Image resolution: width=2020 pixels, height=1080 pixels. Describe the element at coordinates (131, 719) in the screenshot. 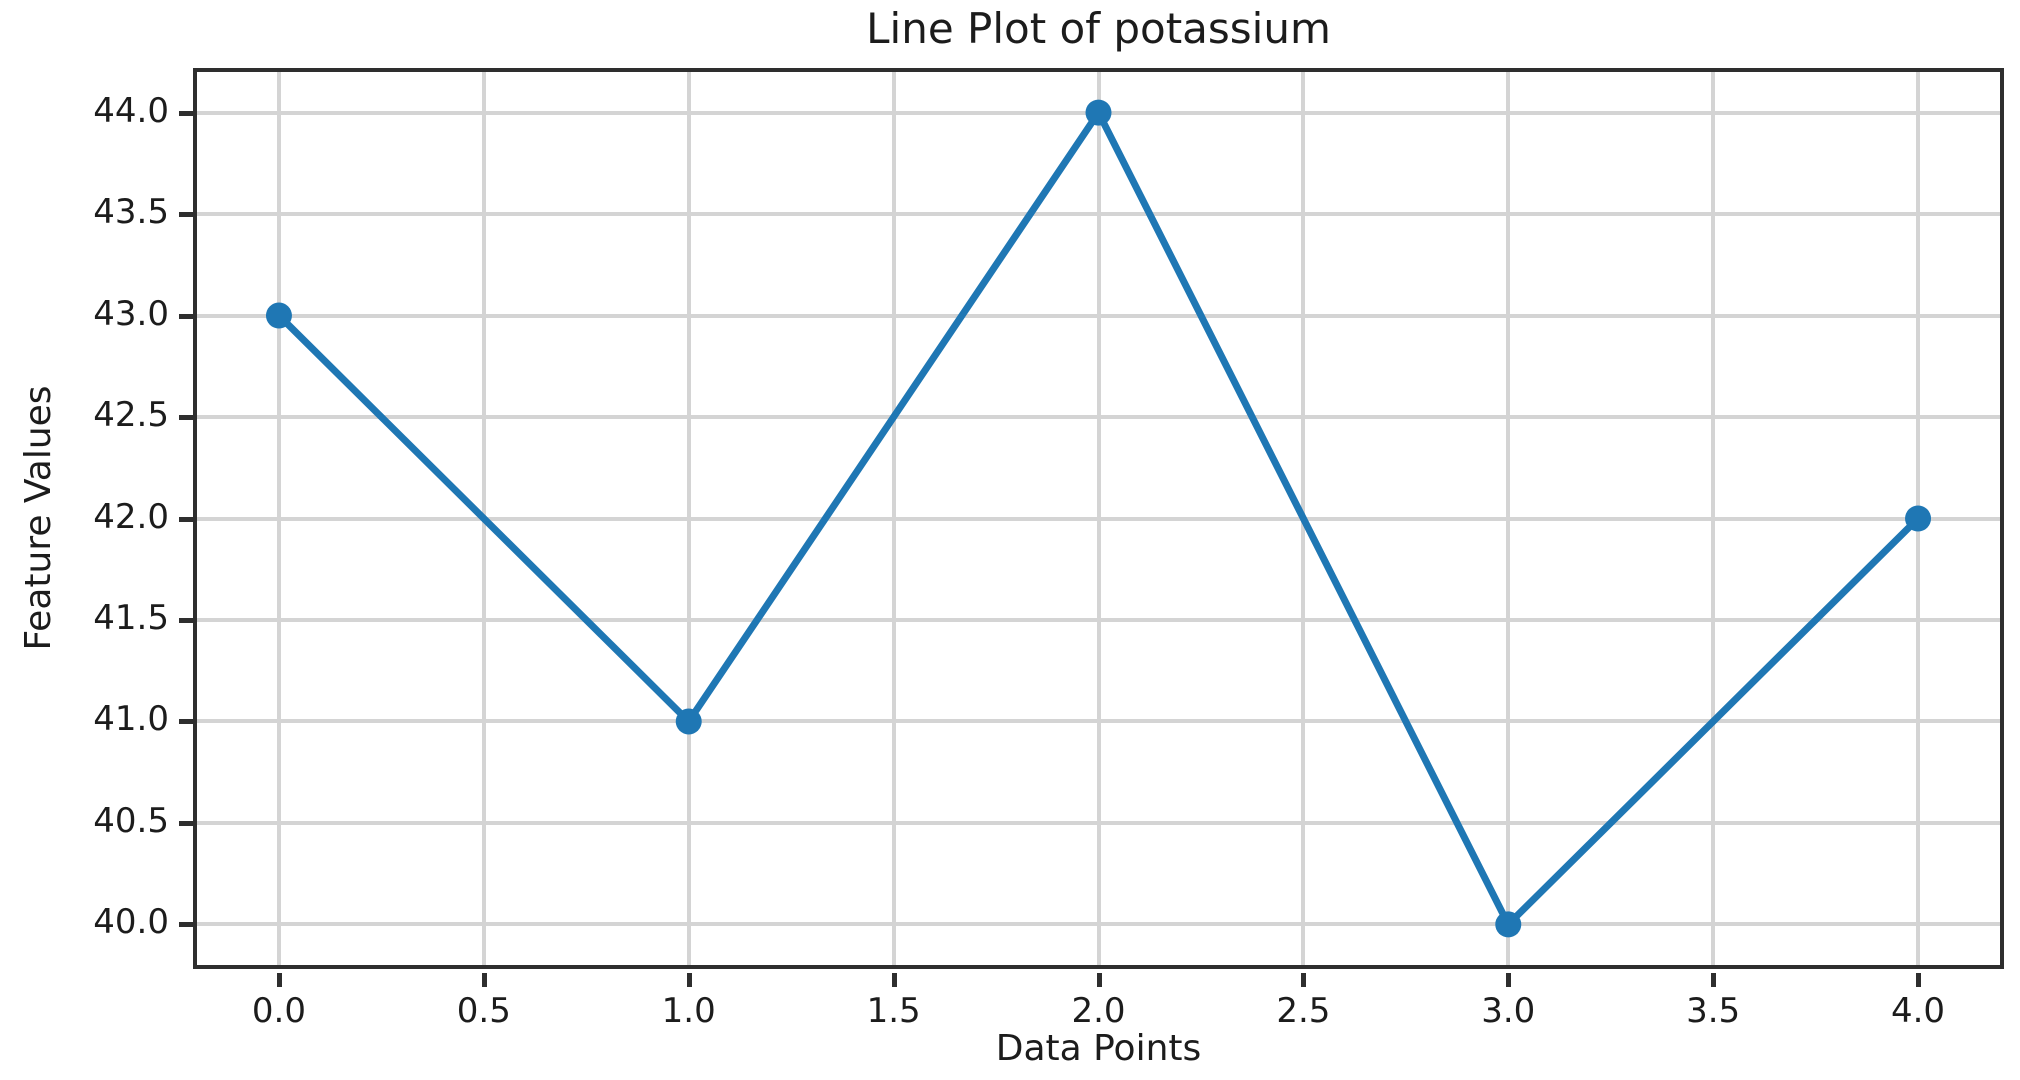

I see `y-tick-label: 41.0` at that location.